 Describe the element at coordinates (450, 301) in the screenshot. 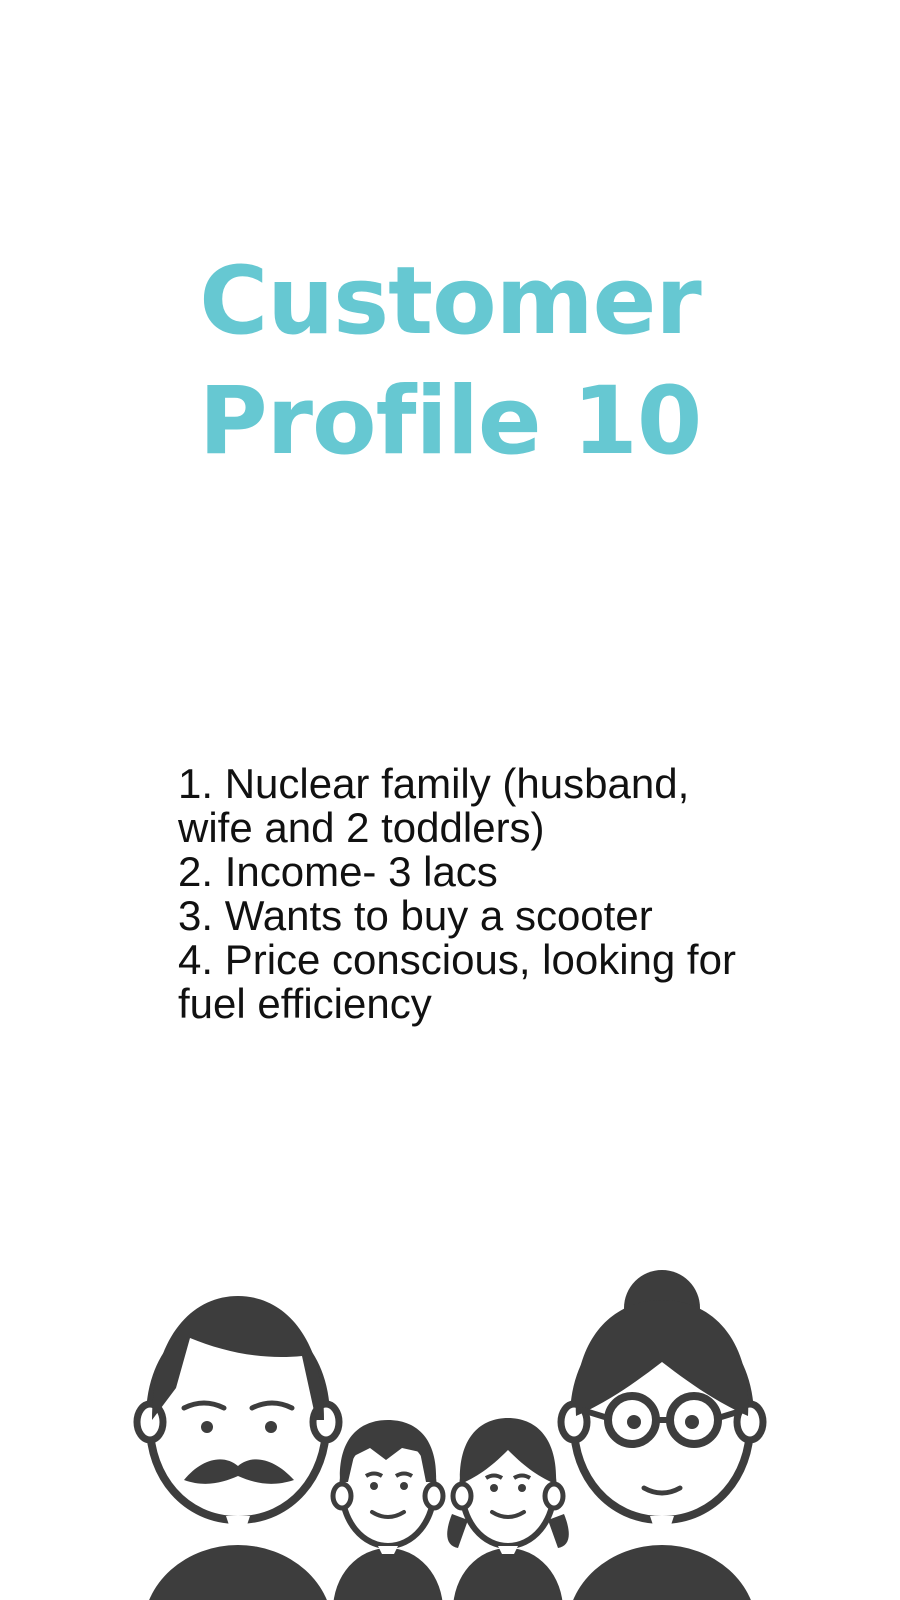

I see `title-line-1: Customer` at that location.